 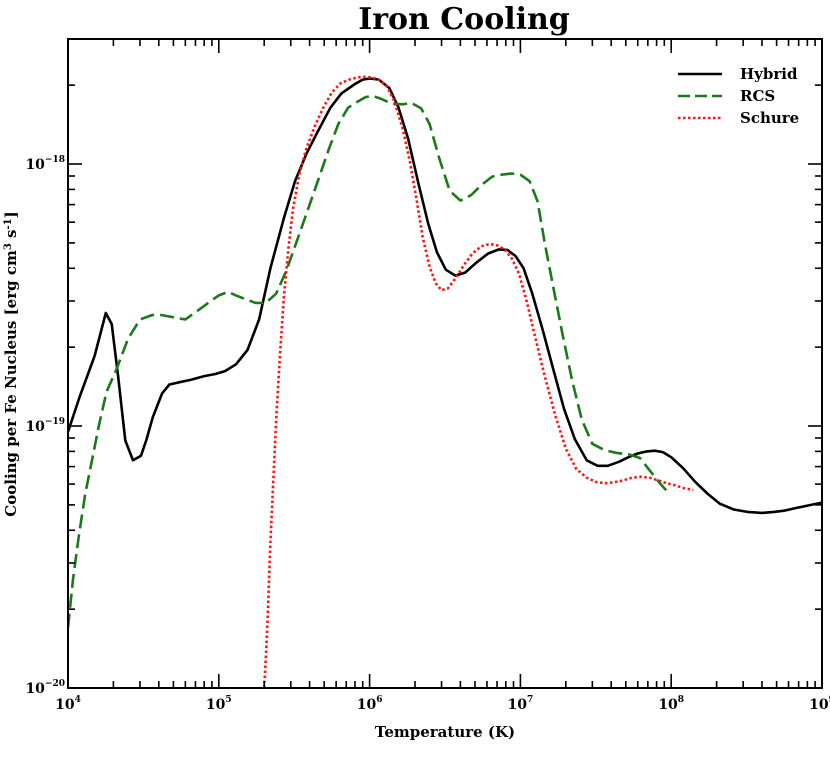 I want to click on y-tick-label: 10−18, so click(x=45, y=164).